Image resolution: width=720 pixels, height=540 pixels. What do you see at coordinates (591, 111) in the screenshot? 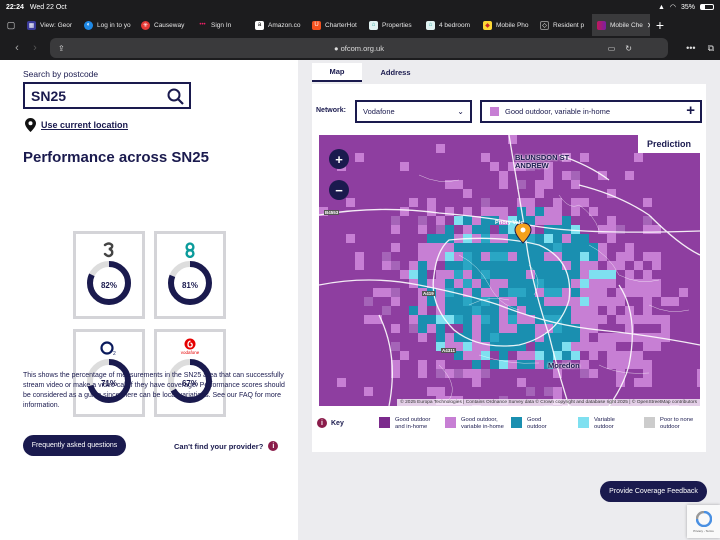
I see `coverage-filter: Good outdoor, variable in-home +` at bounding box center [591, 111].